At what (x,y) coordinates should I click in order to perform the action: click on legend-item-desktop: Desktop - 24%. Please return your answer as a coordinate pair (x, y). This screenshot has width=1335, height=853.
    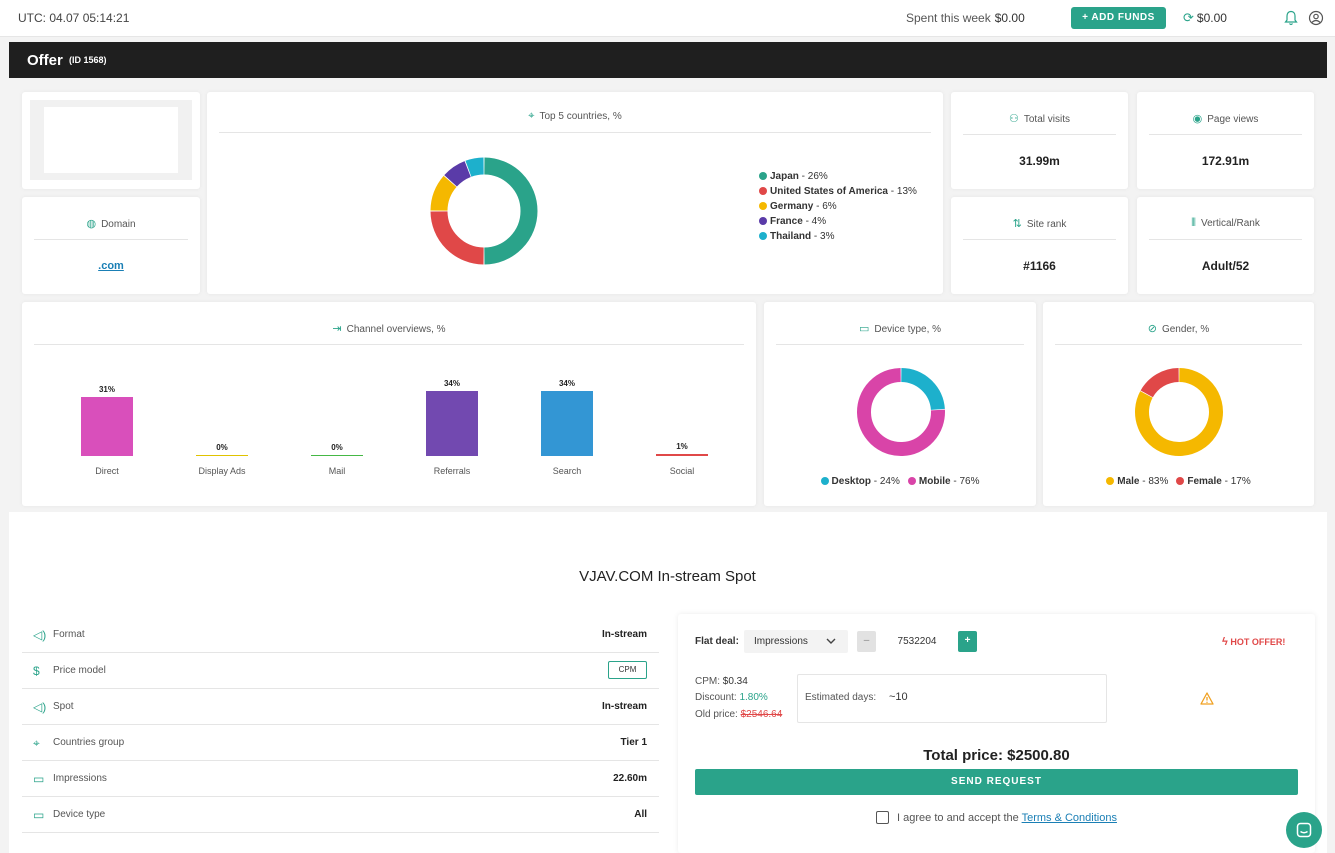
    Looking at the image, I should click on (860, 481).